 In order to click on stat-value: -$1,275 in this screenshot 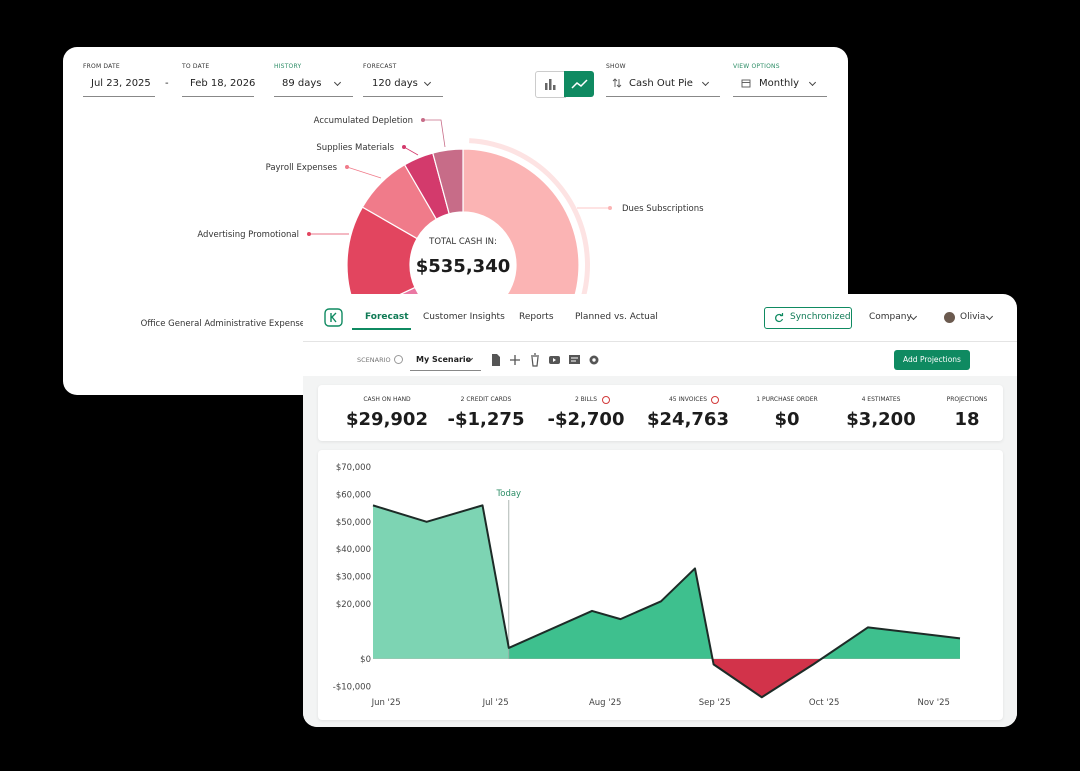, I will do `click(486, 419)`.